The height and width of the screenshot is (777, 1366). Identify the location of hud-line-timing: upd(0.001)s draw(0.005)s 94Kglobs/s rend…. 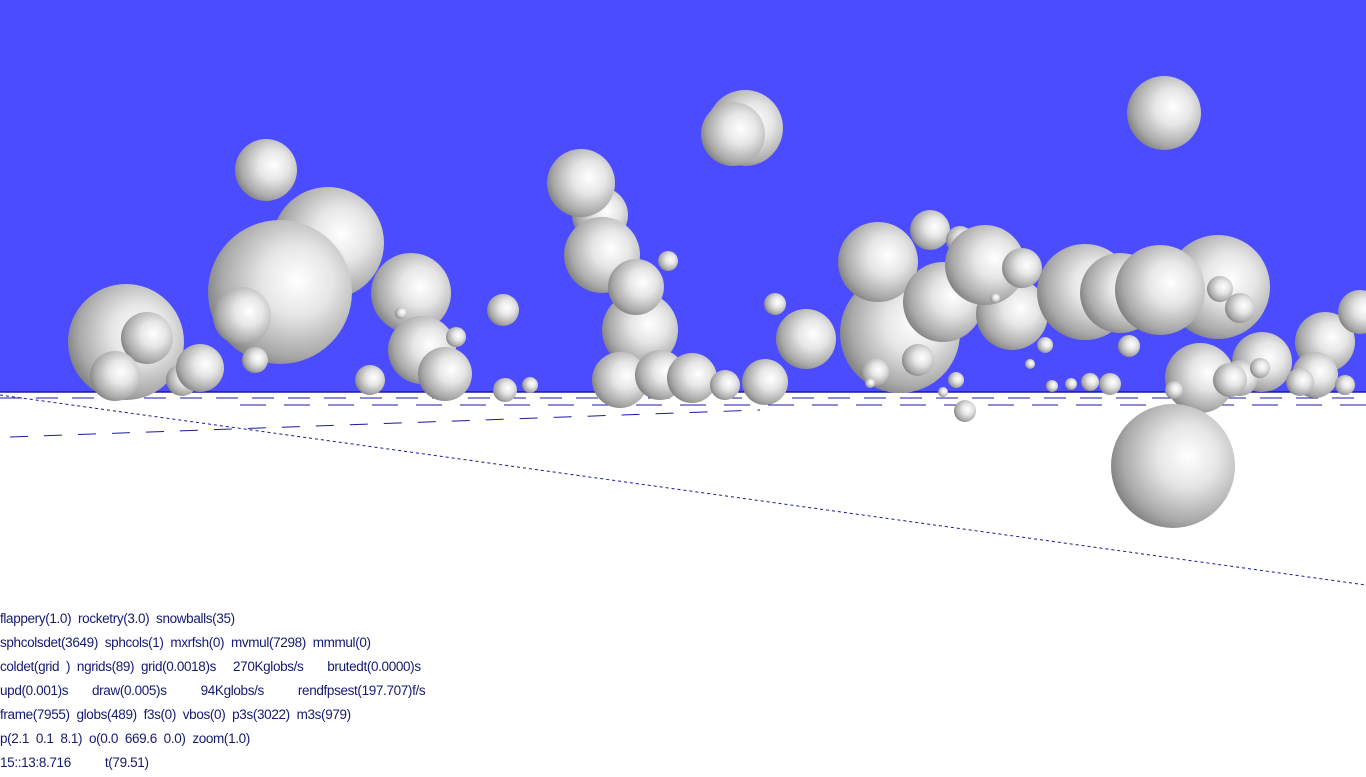
(213, 690).